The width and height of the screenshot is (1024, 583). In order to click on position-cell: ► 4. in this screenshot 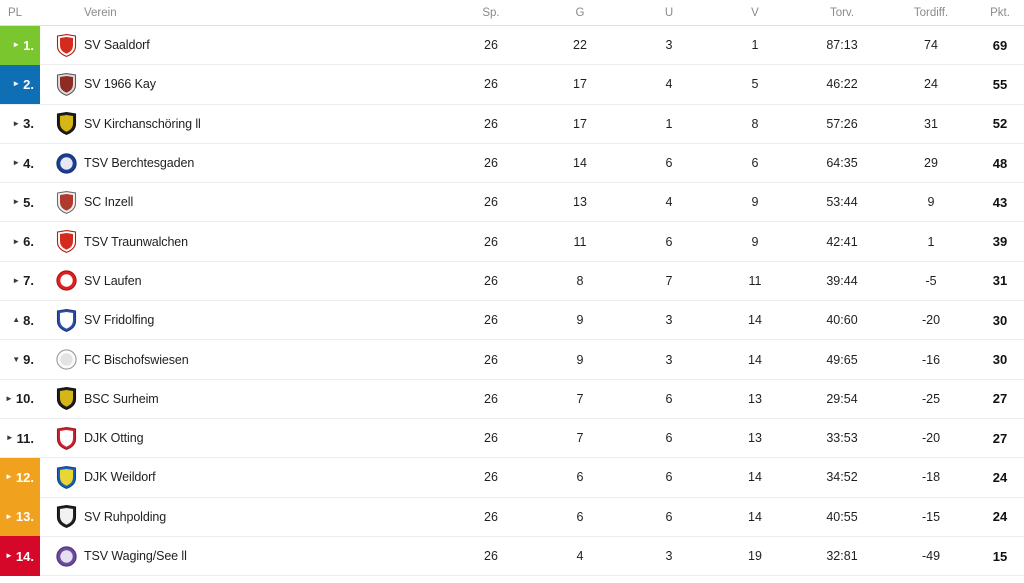, I will do `click(20, 162)`.